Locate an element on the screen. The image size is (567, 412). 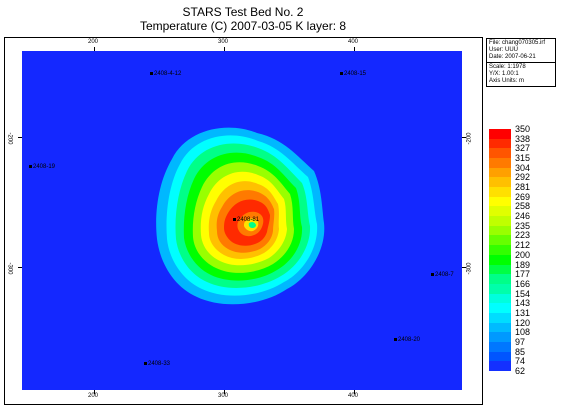
legend-label: 246 is located at coordinates (523, 216).